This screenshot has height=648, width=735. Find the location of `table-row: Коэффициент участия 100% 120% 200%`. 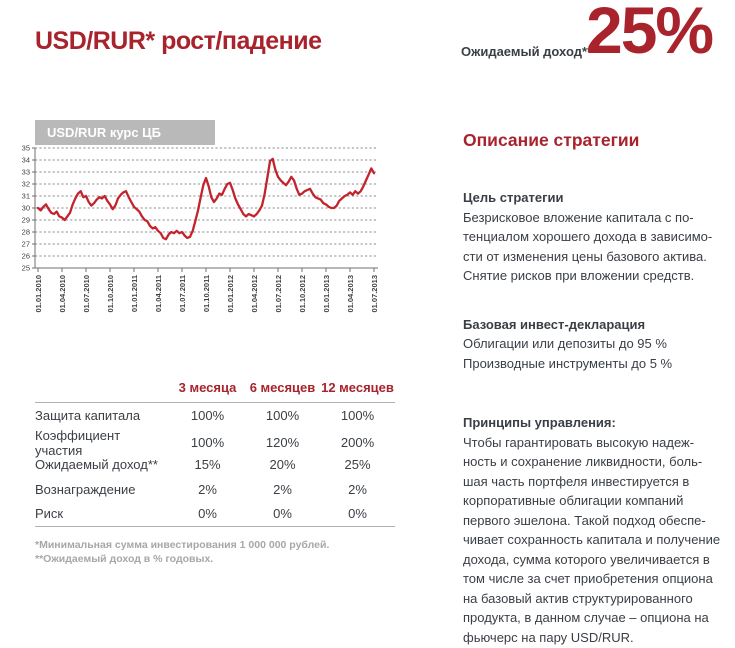

table-row: Коэффициент участия 100% 120% 200% is located at coordinates (215, 443).